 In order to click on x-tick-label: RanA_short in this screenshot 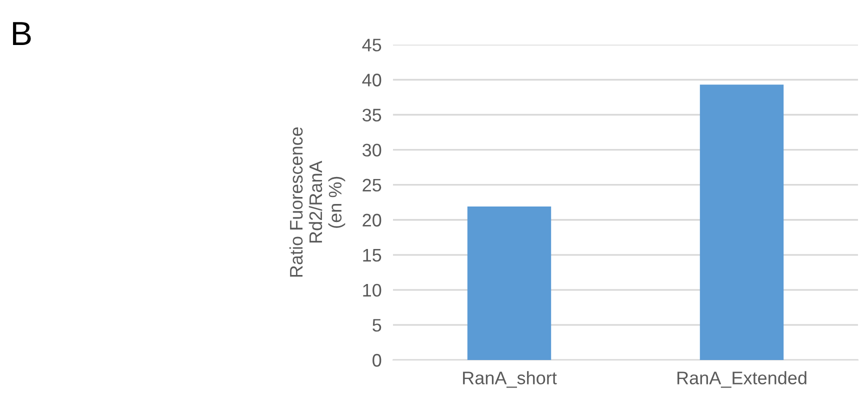, I will do `click(510, 379)`.